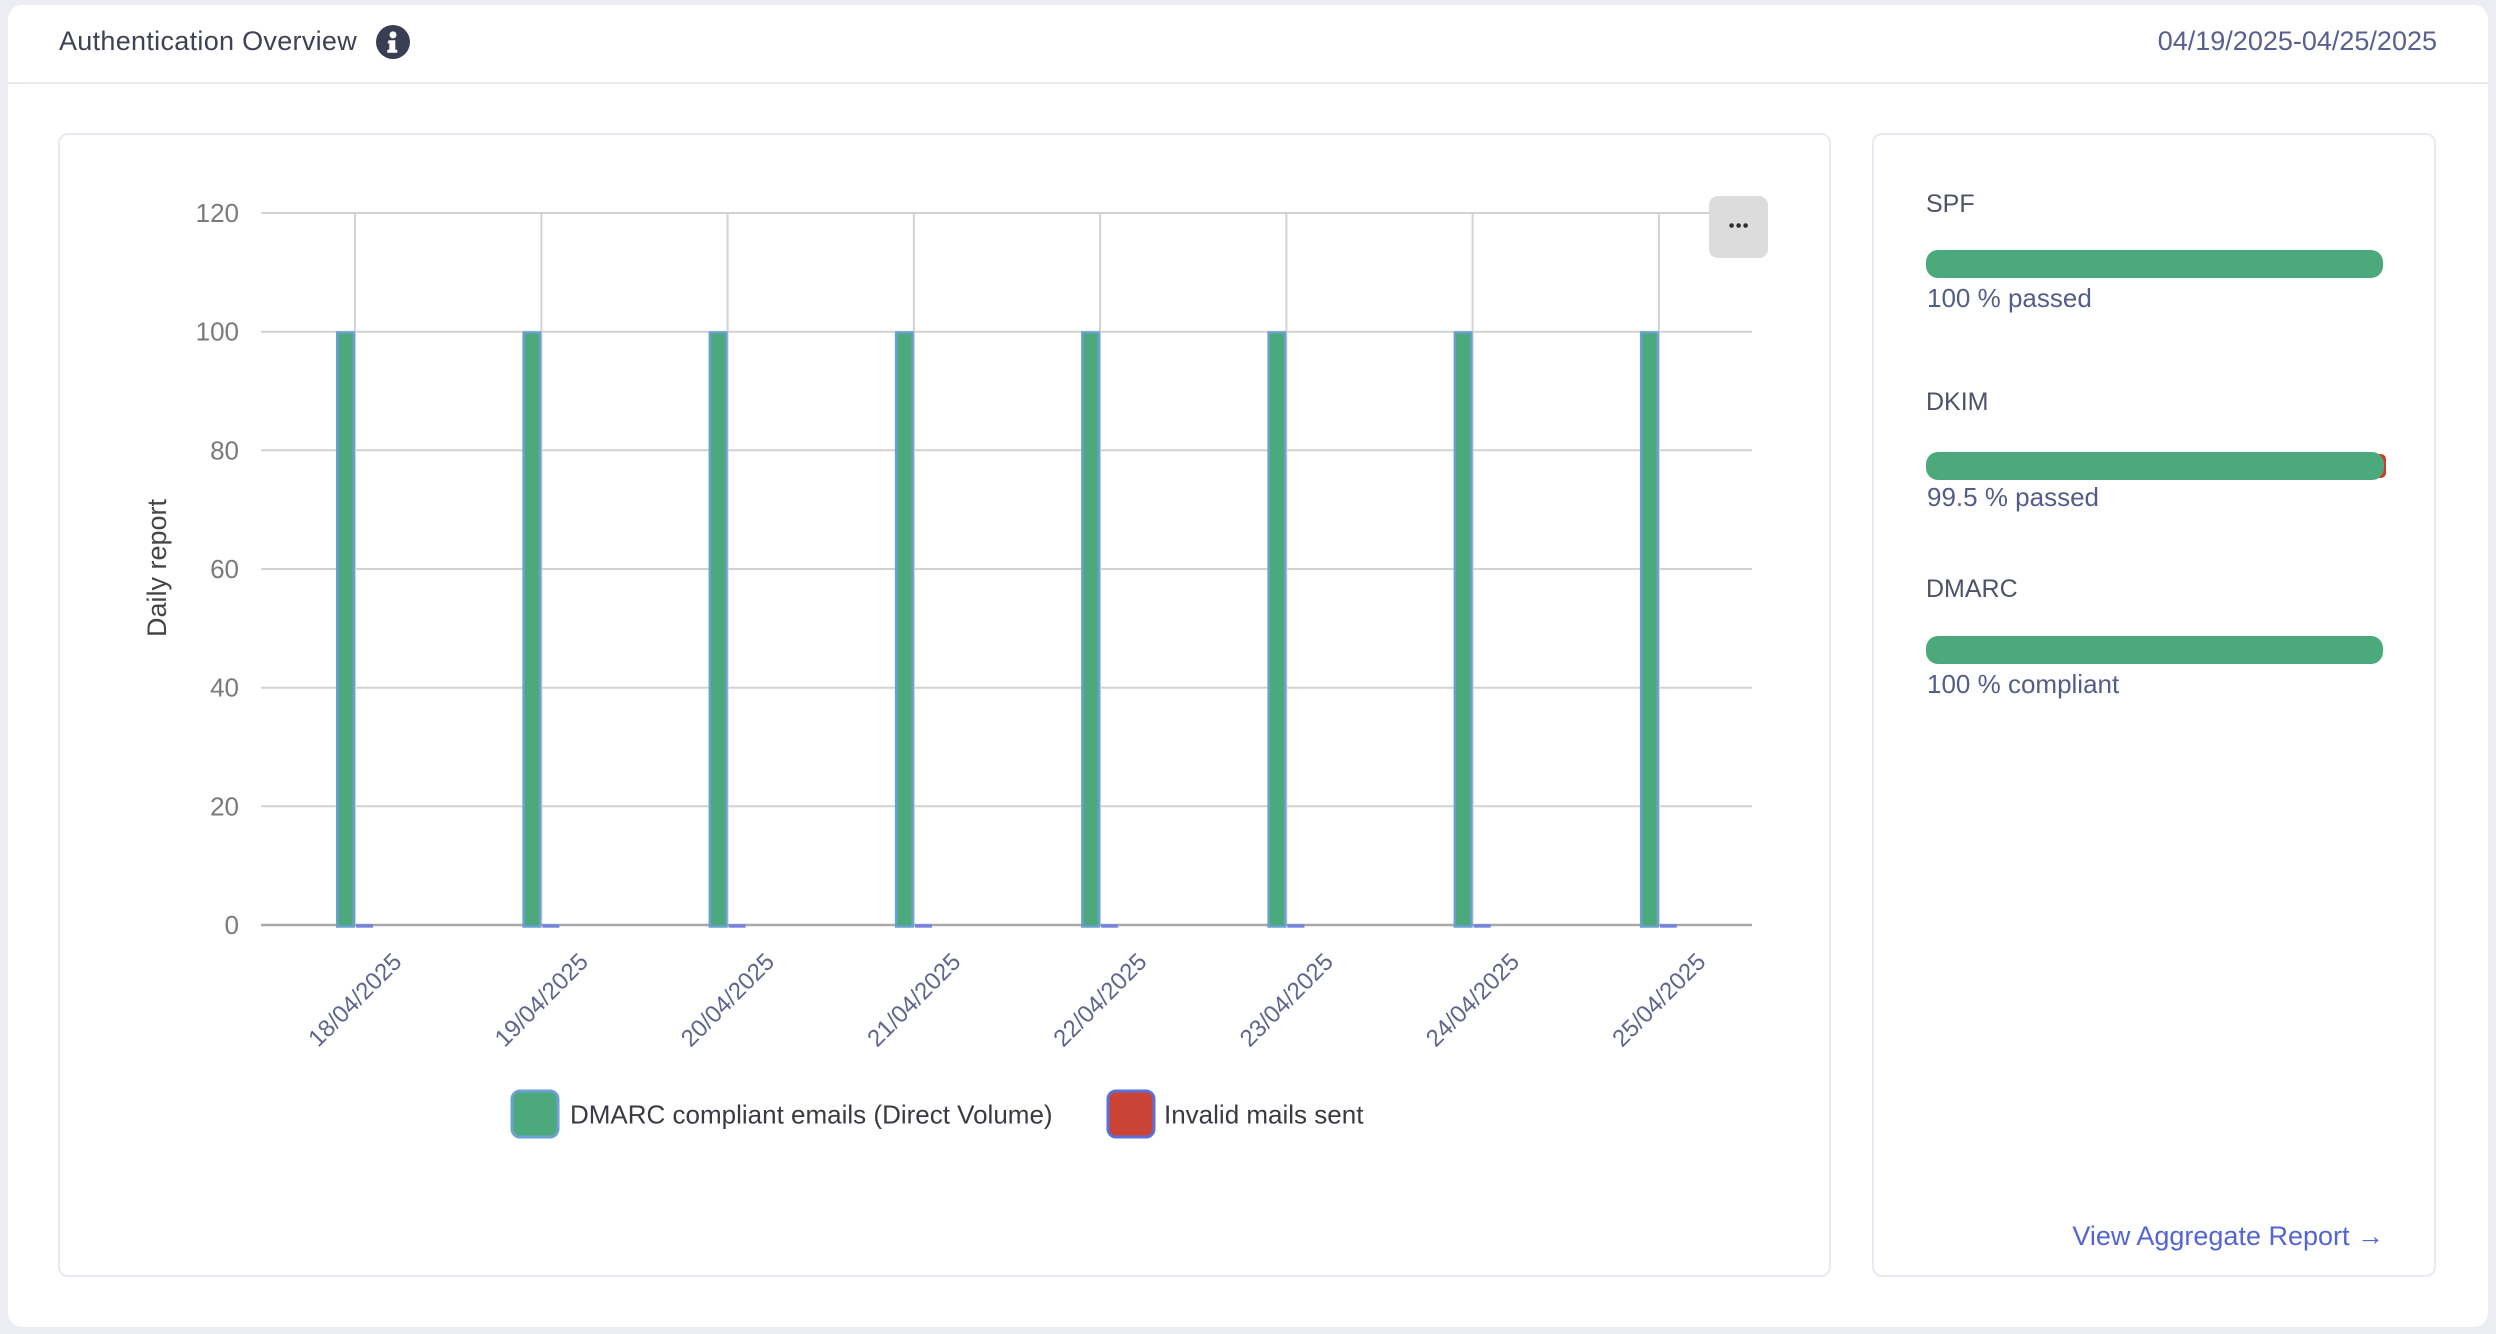 The image size is (2496, 1334). I want to click on svg-text: 40, so click(224, 688).